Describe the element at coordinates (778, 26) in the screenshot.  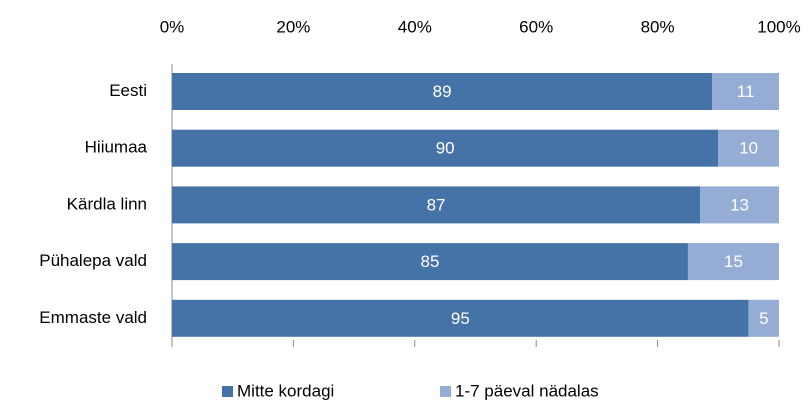
I see `x-tick-label: 100%` at that location.